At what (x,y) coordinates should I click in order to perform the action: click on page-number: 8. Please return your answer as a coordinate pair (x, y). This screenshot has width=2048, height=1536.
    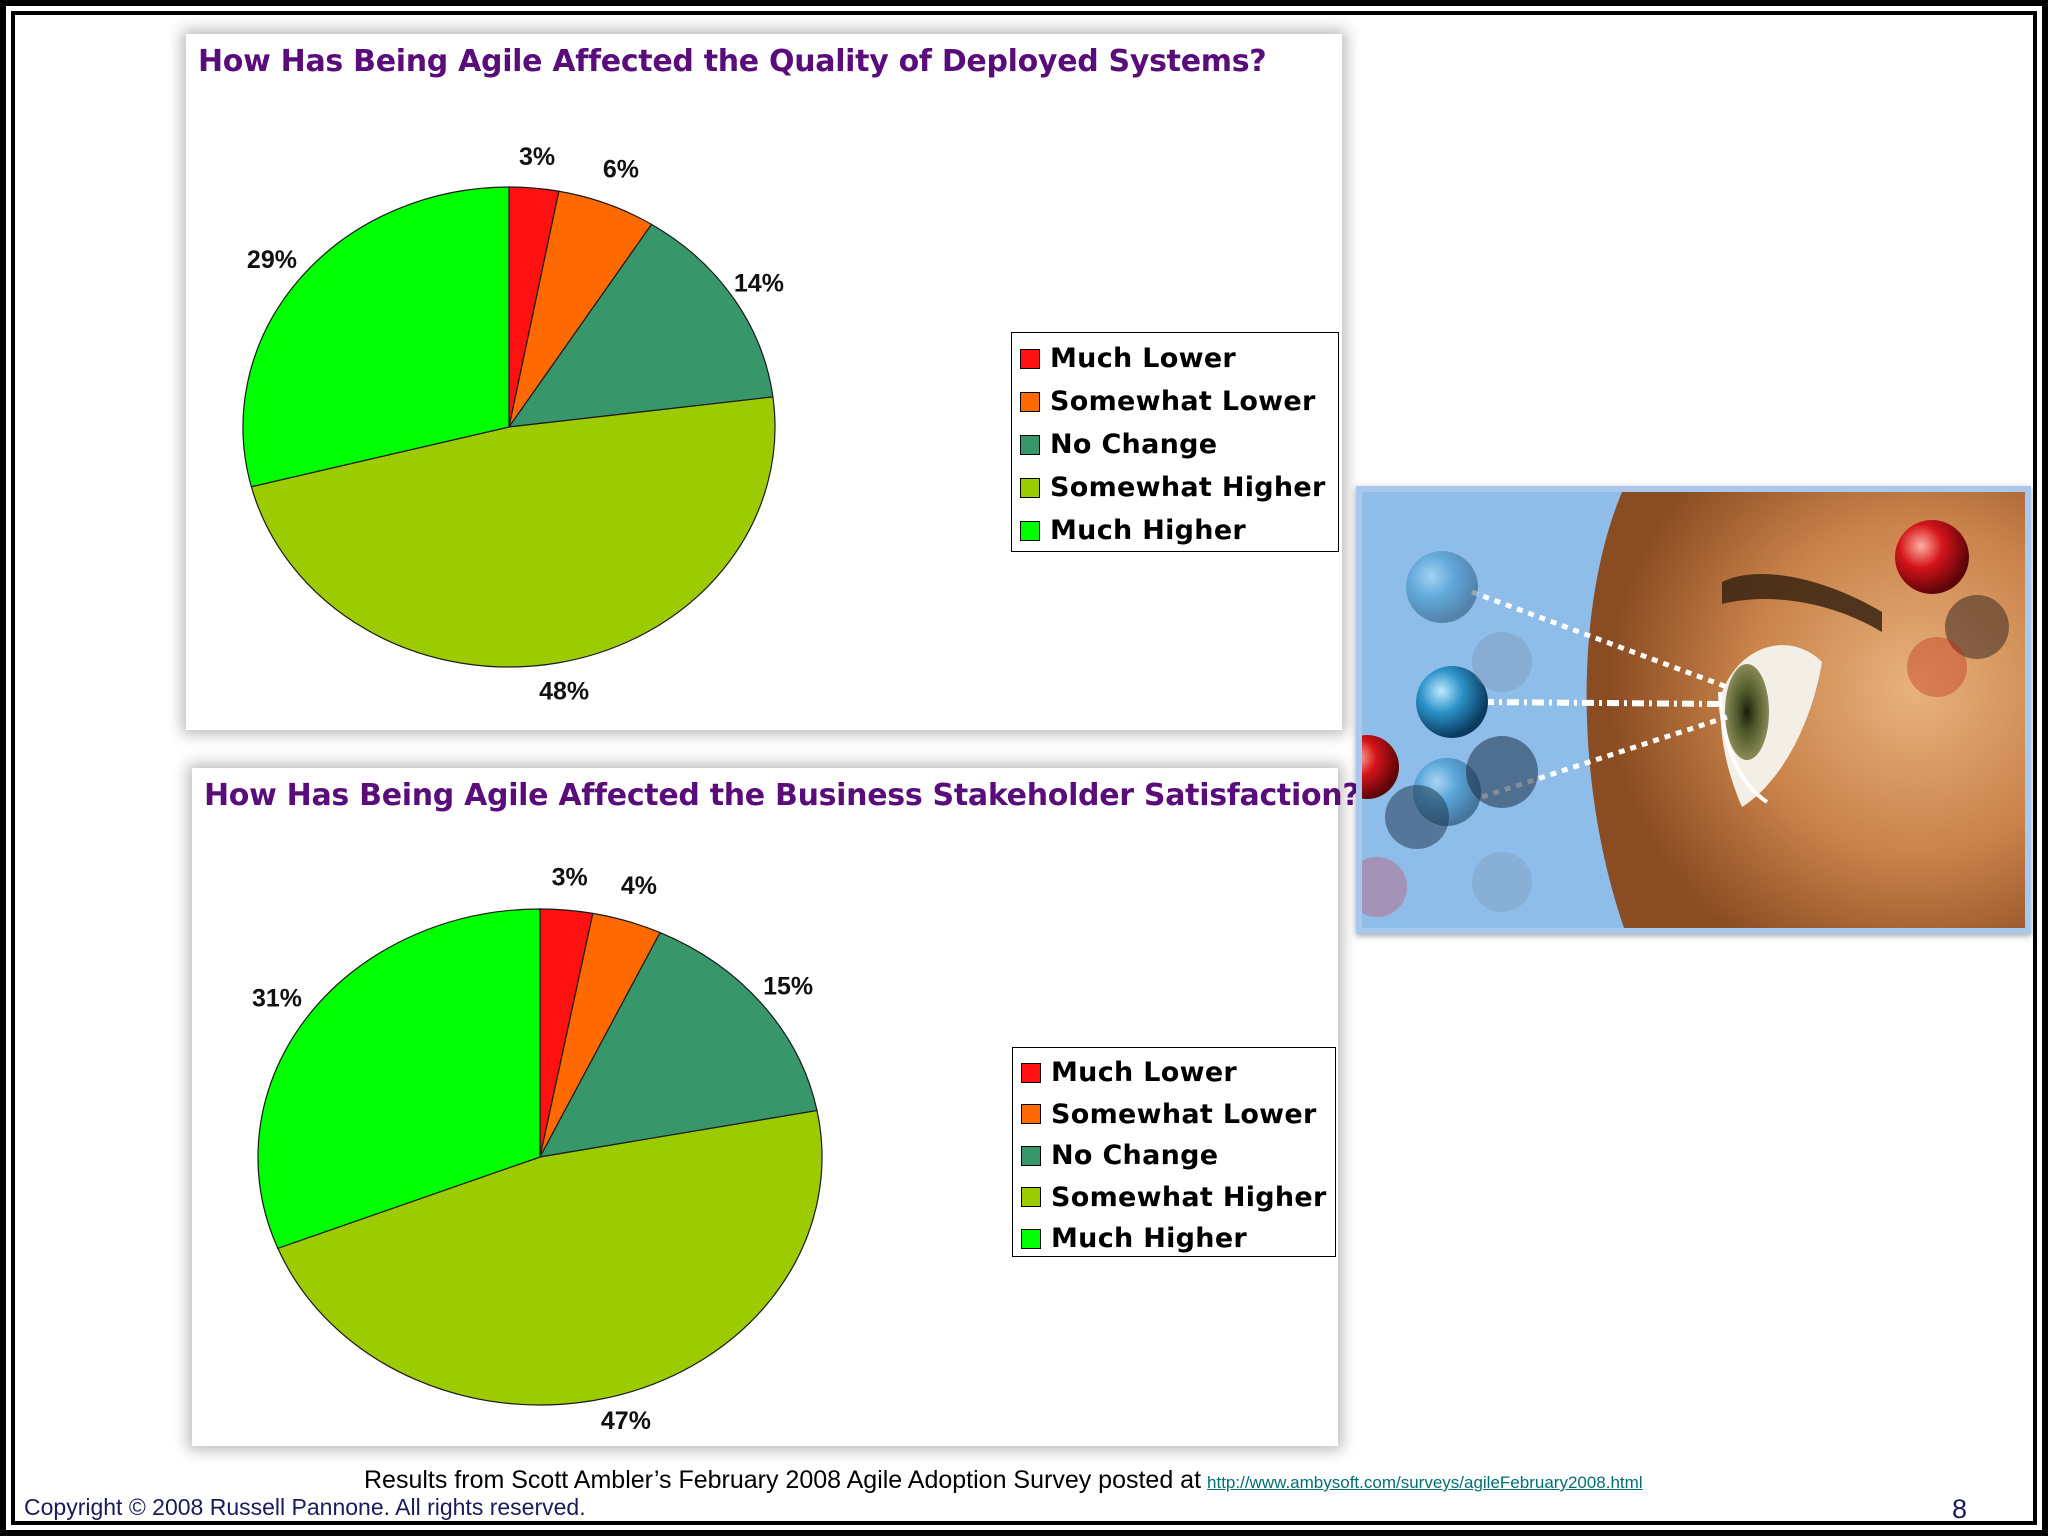
    Looking at the image, I should click on (1960, 1509).